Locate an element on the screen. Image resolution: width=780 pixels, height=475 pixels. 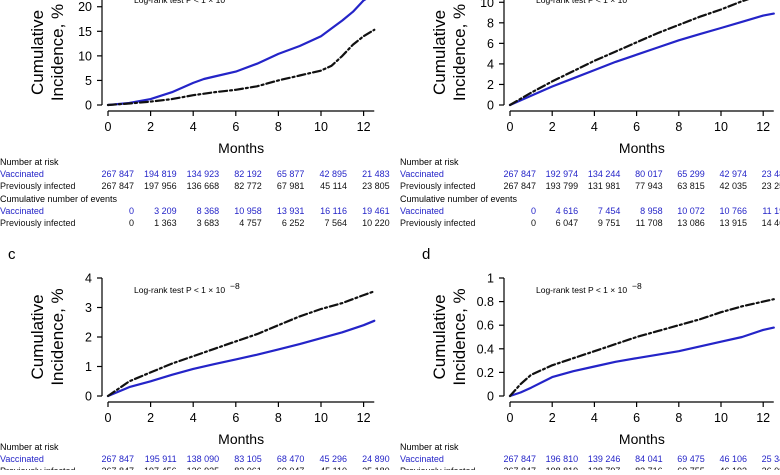
table-cell: 13 086 is located at coordinates (691, 223).